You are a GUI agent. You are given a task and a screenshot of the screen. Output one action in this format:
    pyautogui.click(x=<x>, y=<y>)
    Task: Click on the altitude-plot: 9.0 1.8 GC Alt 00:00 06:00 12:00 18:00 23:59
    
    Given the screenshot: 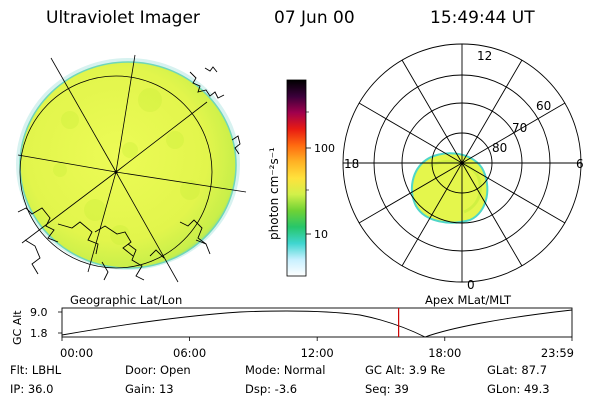 What is the action you would take?
    pyautogui.click(x=292, y=333)
    